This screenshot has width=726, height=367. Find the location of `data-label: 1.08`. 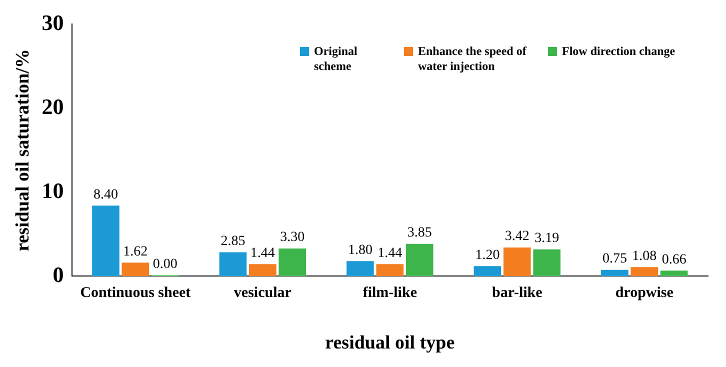

data-label: 1.08 is located at coordinates (644, 256).